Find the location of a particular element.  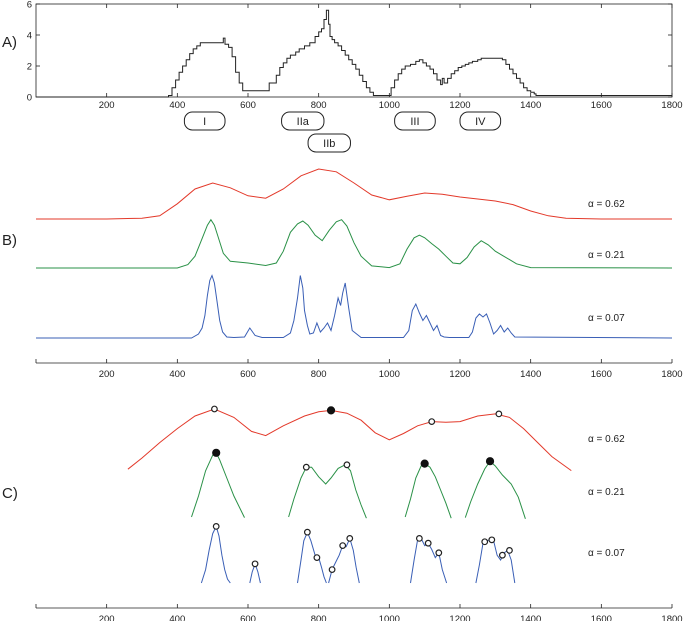

panel-b-x-tick-label: 1600 is located at coordinates (601, 374).